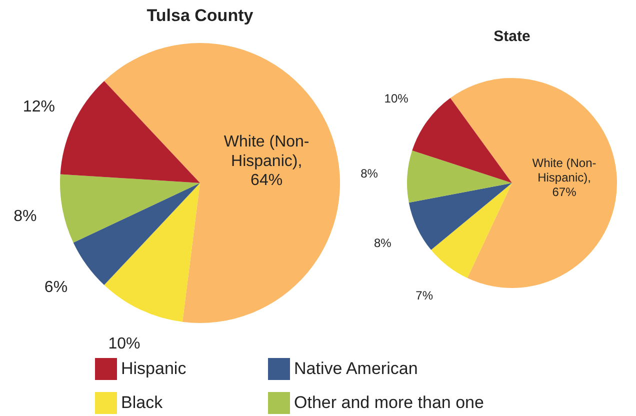 The image size is (636, 416). I want to click on data-label: White (Non-Hispanic), 64%, so click(267, 161).